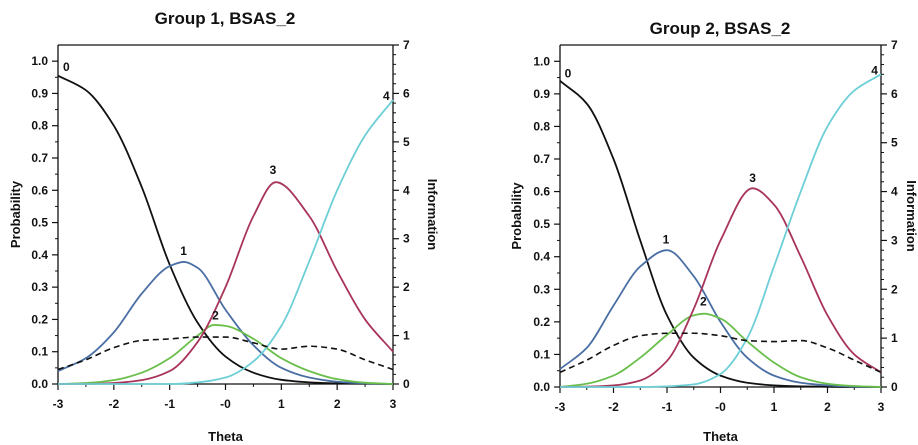 This screenshot has width=918, height=445. What do you see at coordinates (720, 28) in the screenshot?
I see `chart-title: Group 2, BSAS_2` at bounding box center [720, 28].